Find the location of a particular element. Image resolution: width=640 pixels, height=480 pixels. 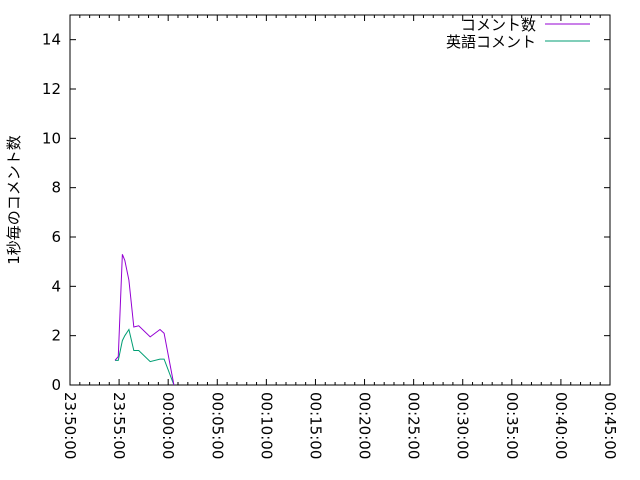

x-tick-label: 00:45:00 is located at coordinates (610, 425).